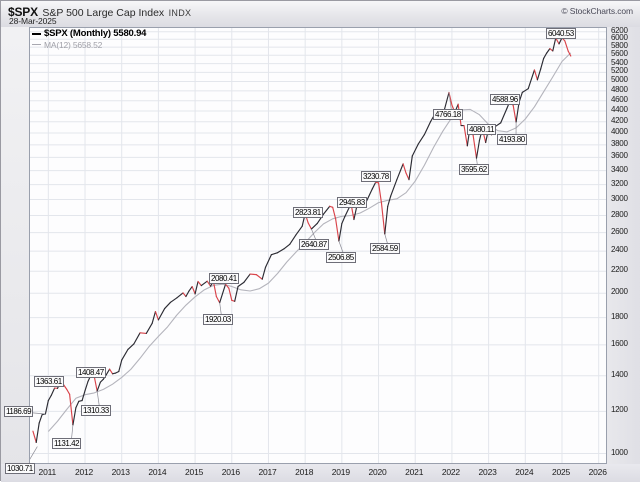 The width and height of the screenshot is (640, 482). Describe the element at coordinates (194, 472) in the screenshot. I see `x-axis-tick-label: 2015` at that location.